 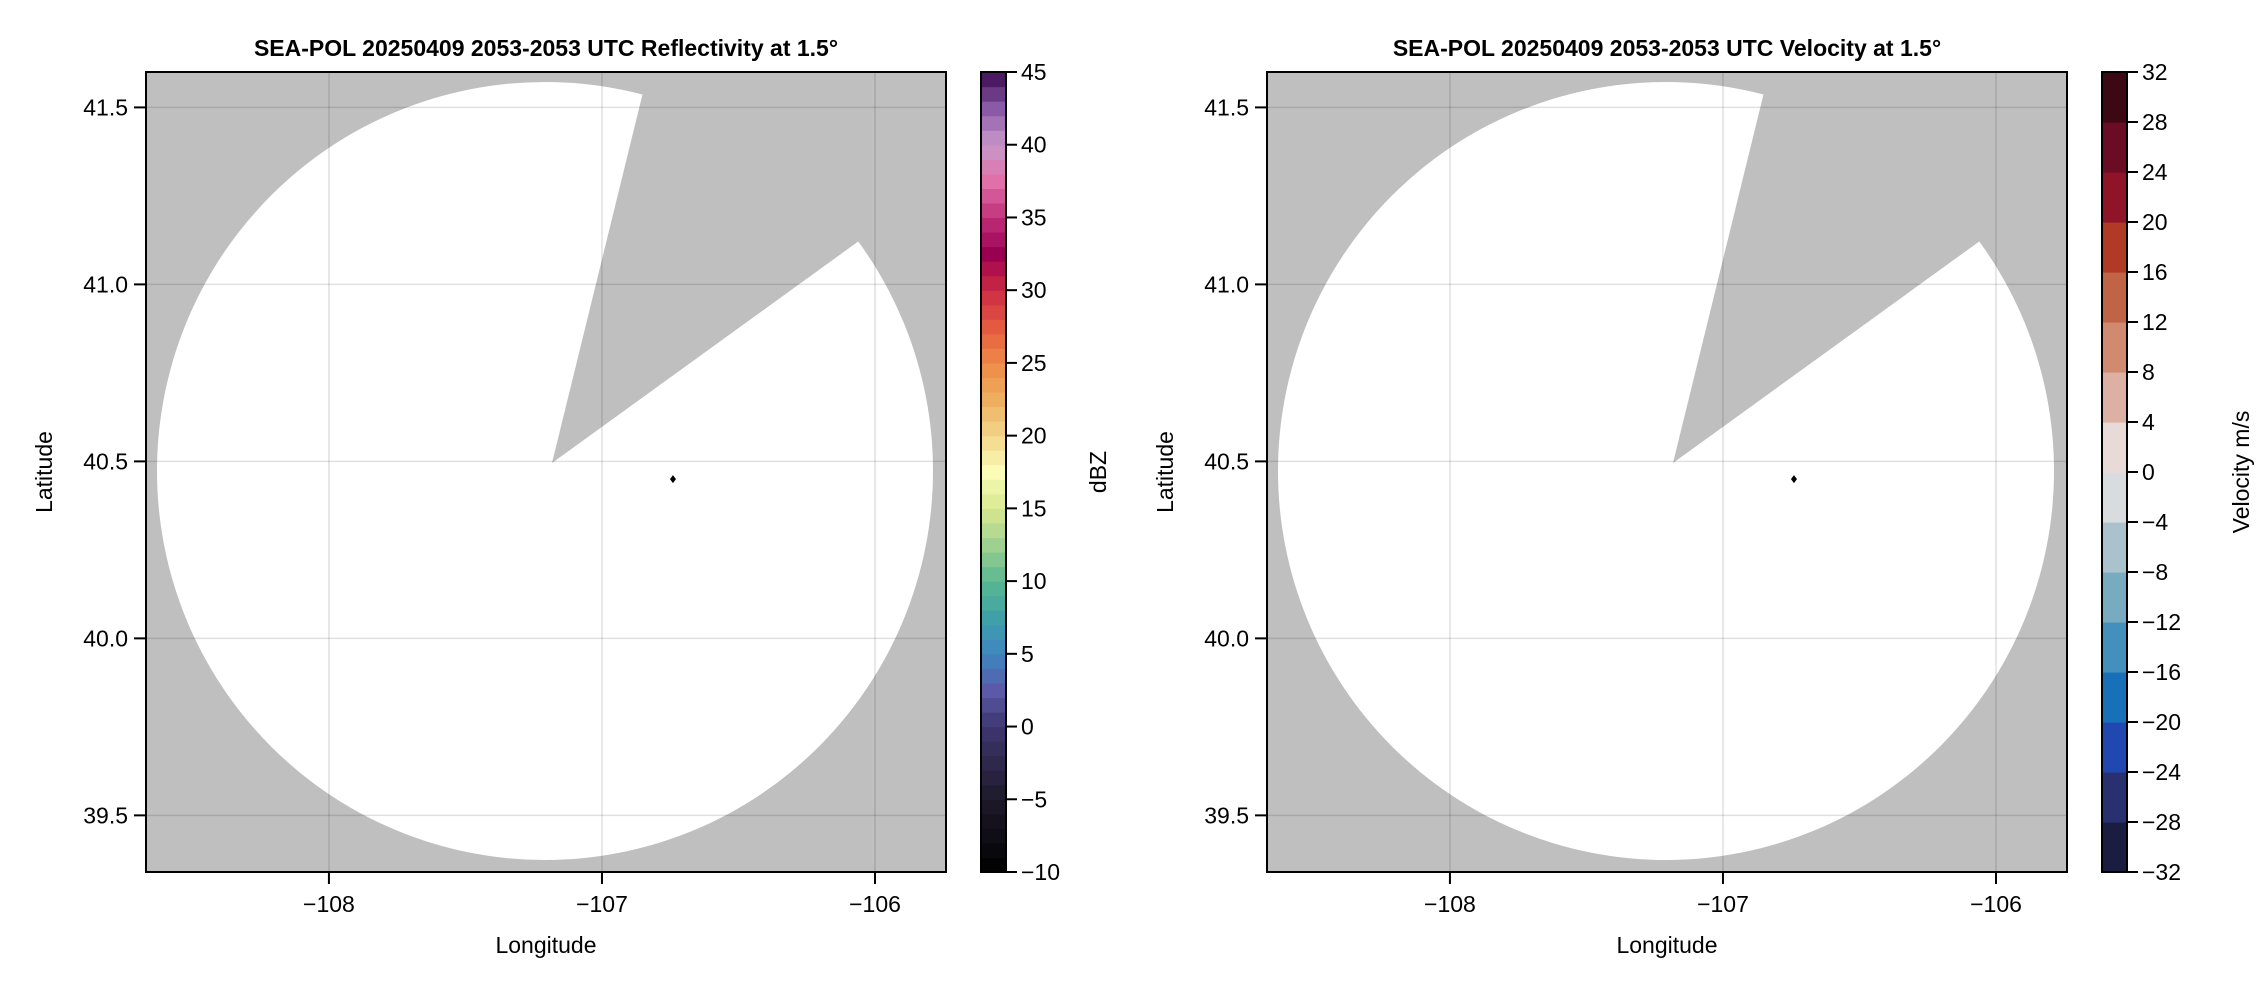 What do you see at coordinates (2148, 422) in the screenshot?
I see `colorbar-tick-label: 4` at bounding box center [2148, 422].